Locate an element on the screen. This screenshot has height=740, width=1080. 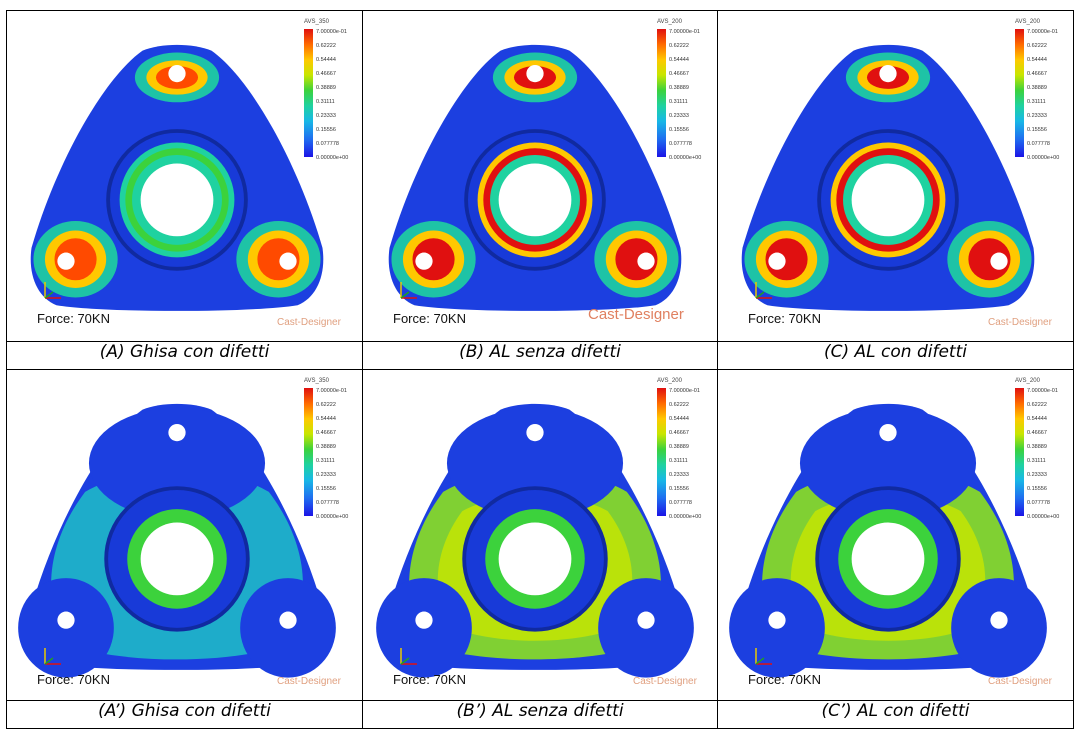
caption-b: (B) AL senza difetti is located at coordinates (540, 355).